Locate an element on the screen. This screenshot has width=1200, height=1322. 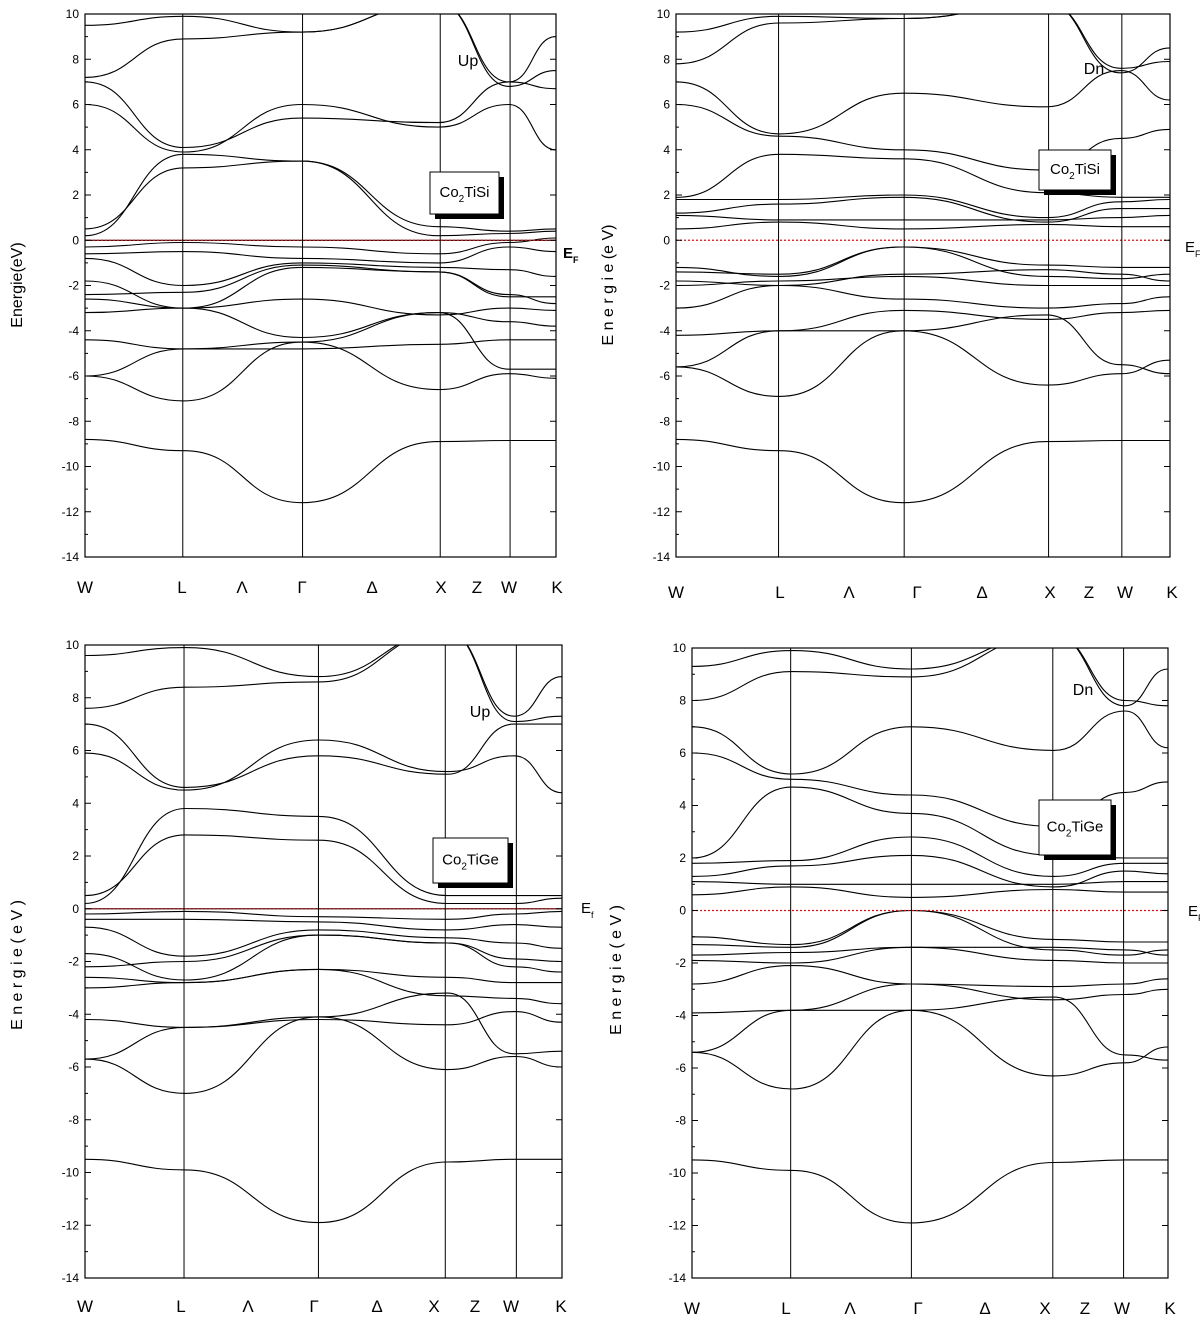
compound-label: Co2TiSi is located at coordinates (1075, 171).